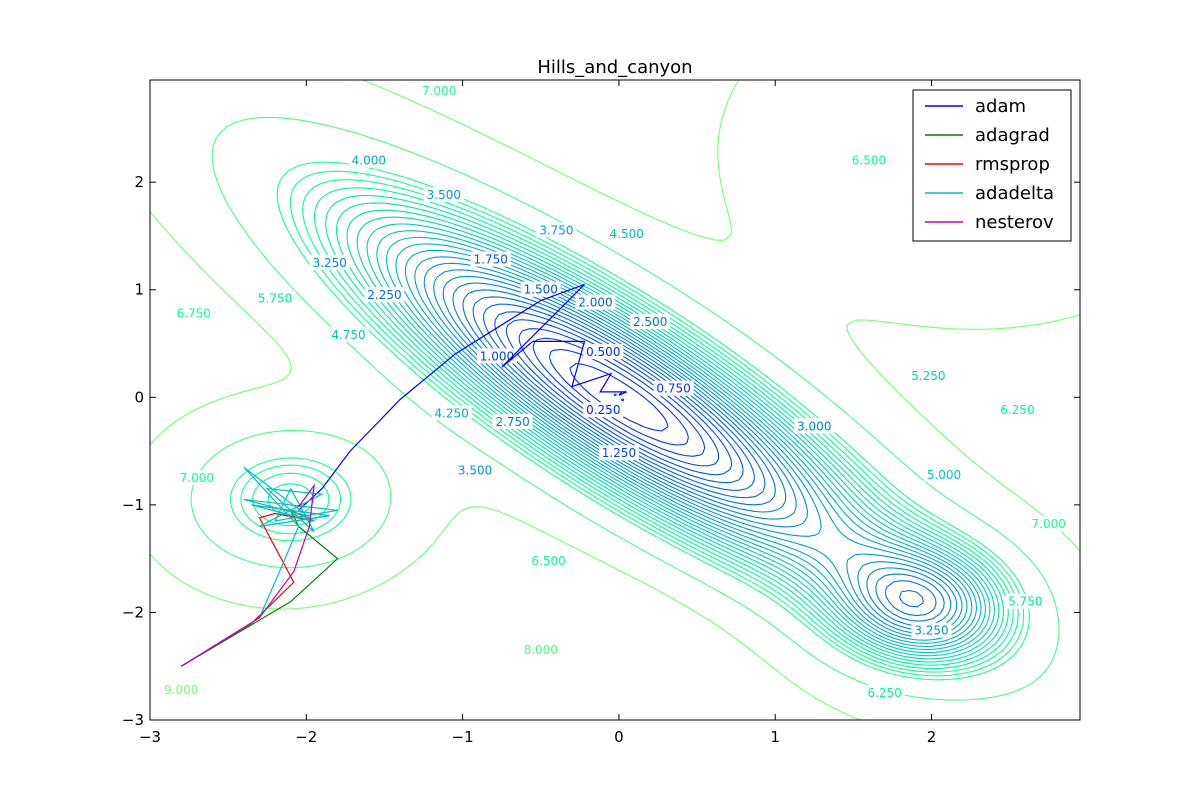 Image resolution: width=1200 pixels, height=800 pixels. What do you see at coordinates (133, 505) in the screenshot?
I see `y-tick-label: −1` at bounding box center [133, 505].